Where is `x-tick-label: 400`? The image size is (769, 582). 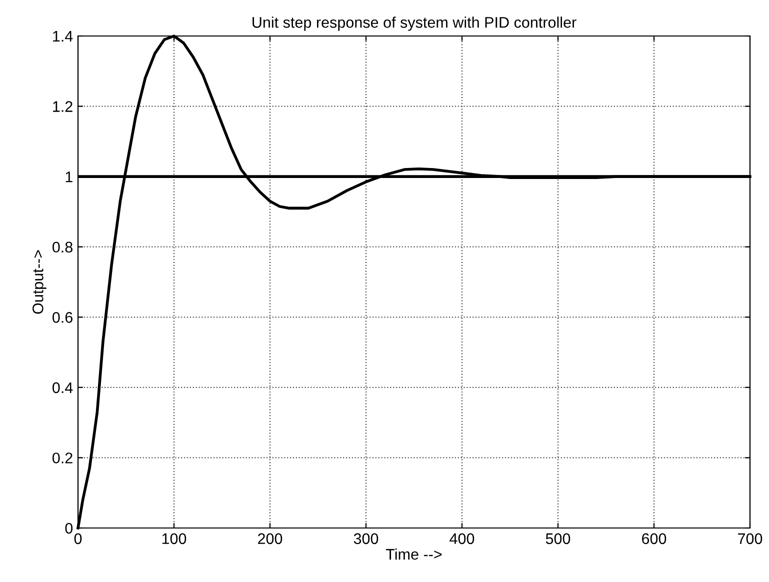 x-tick-label: 400 is located at coordinates (462, 538).